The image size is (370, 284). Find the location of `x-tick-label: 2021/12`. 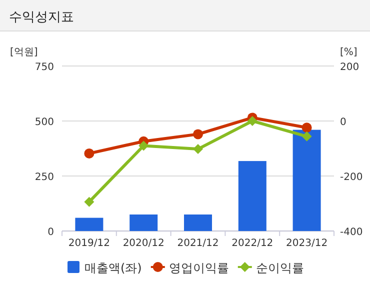

x-tick-label: 2021/12 is located at coordinates (198, 243).